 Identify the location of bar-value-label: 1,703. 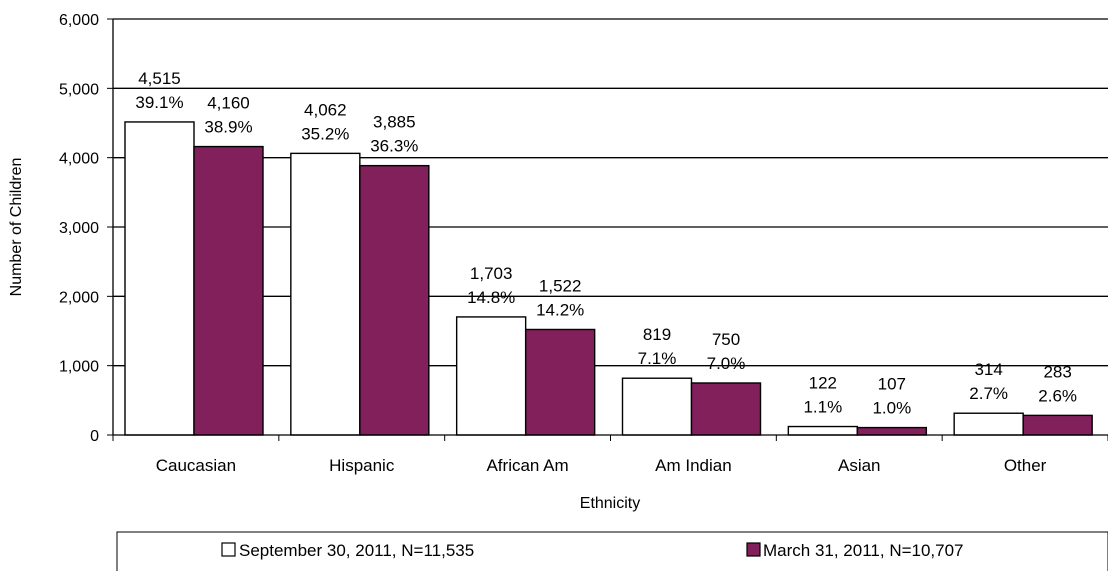
(491, 273).